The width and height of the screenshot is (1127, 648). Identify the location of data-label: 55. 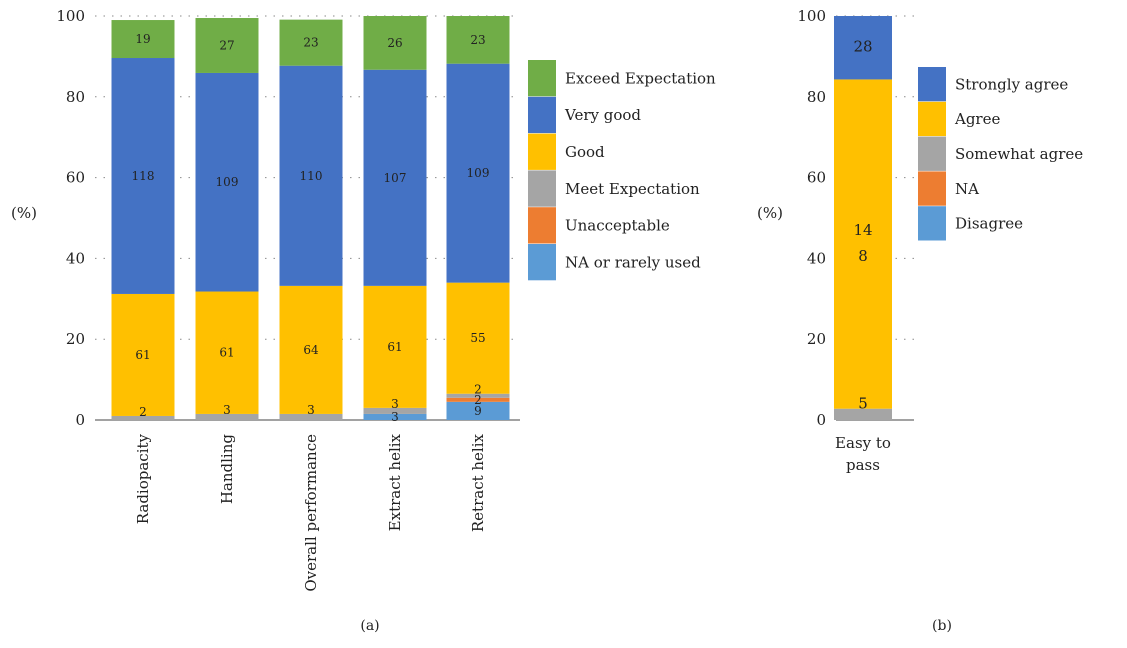
(477, 338).